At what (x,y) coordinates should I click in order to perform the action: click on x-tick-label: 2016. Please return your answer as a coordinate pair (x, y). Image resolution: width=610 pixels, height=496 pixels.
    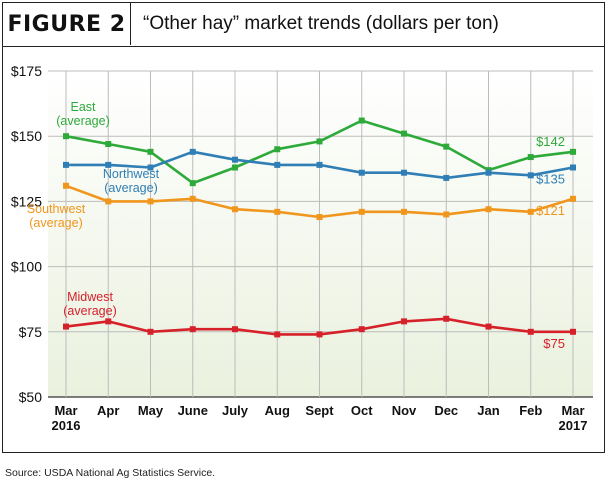
    Looking at the image, I should click on (66, 425).